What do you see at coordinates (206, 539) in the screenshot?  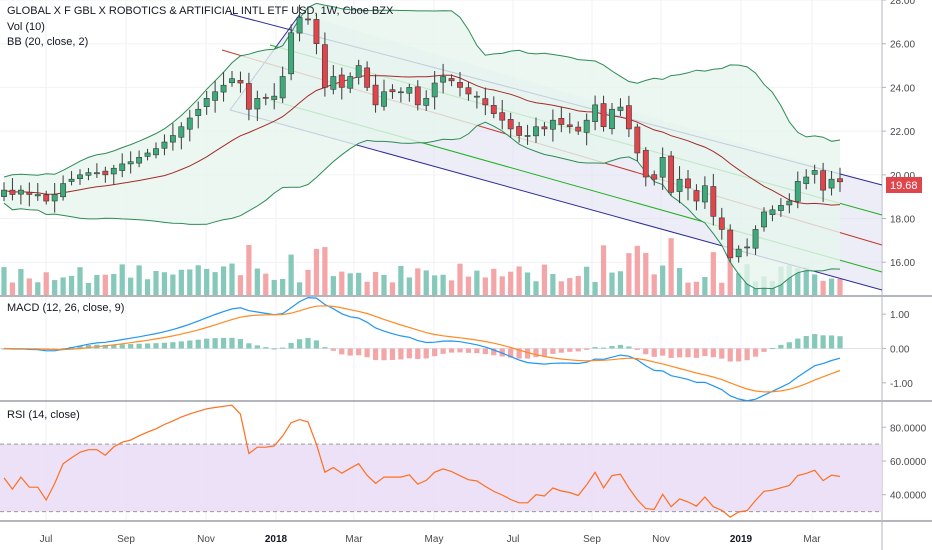 I see `time-tick-label: Nov` at bounding box center [206, 539].